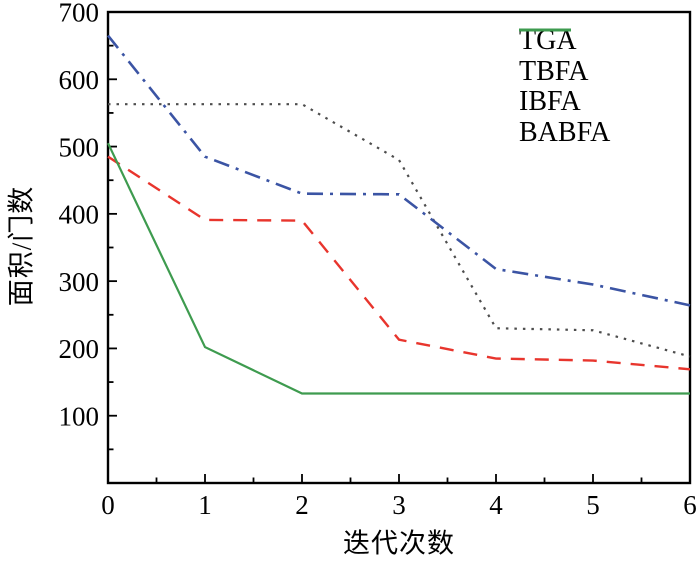 The height and width of the screenshot is (562, 700). What do you see at coordinates (79, 349) in the screenshot?
I see `y-axis-tick-label: 200` at bounding box center [79, 349].